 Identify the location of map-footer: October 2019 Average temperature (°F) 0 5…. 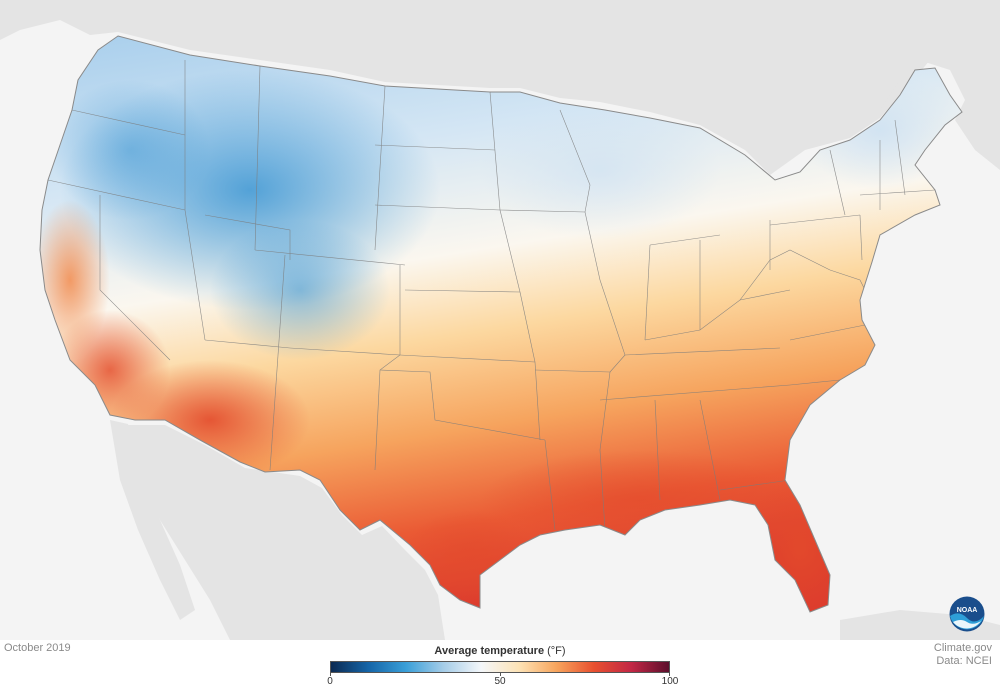
(500, 665).